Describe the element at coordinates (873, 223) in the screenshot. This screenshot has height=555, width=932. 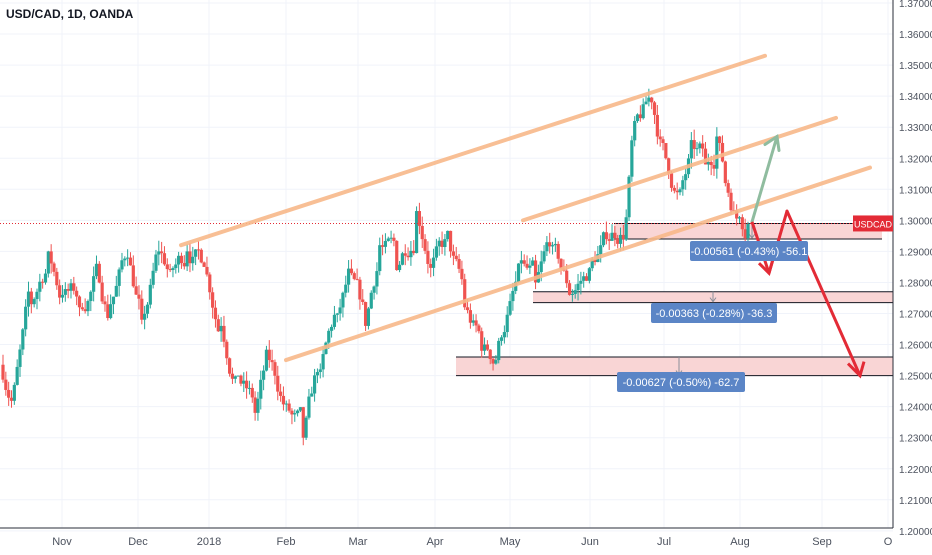
I see `price-tag-bg` at that location.